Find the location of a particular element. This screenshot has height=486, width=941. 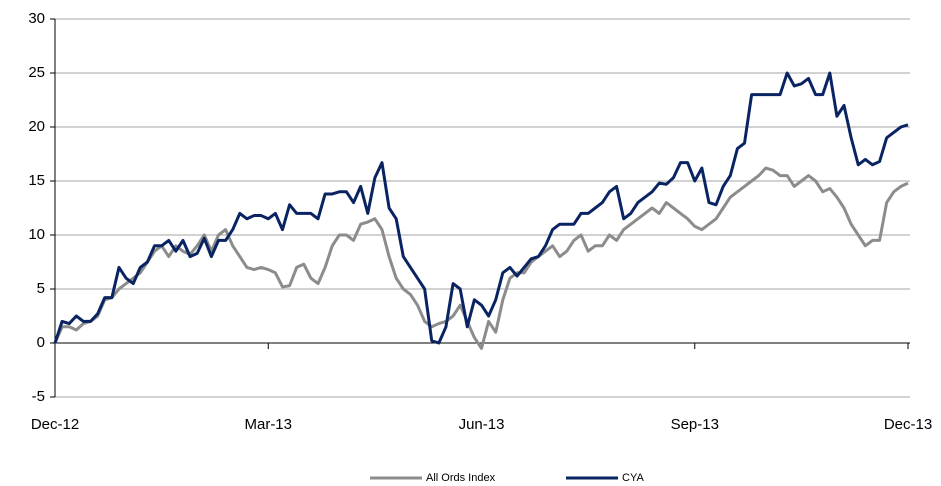

y-tick-label: 15 is located at coordinates (36, 180).